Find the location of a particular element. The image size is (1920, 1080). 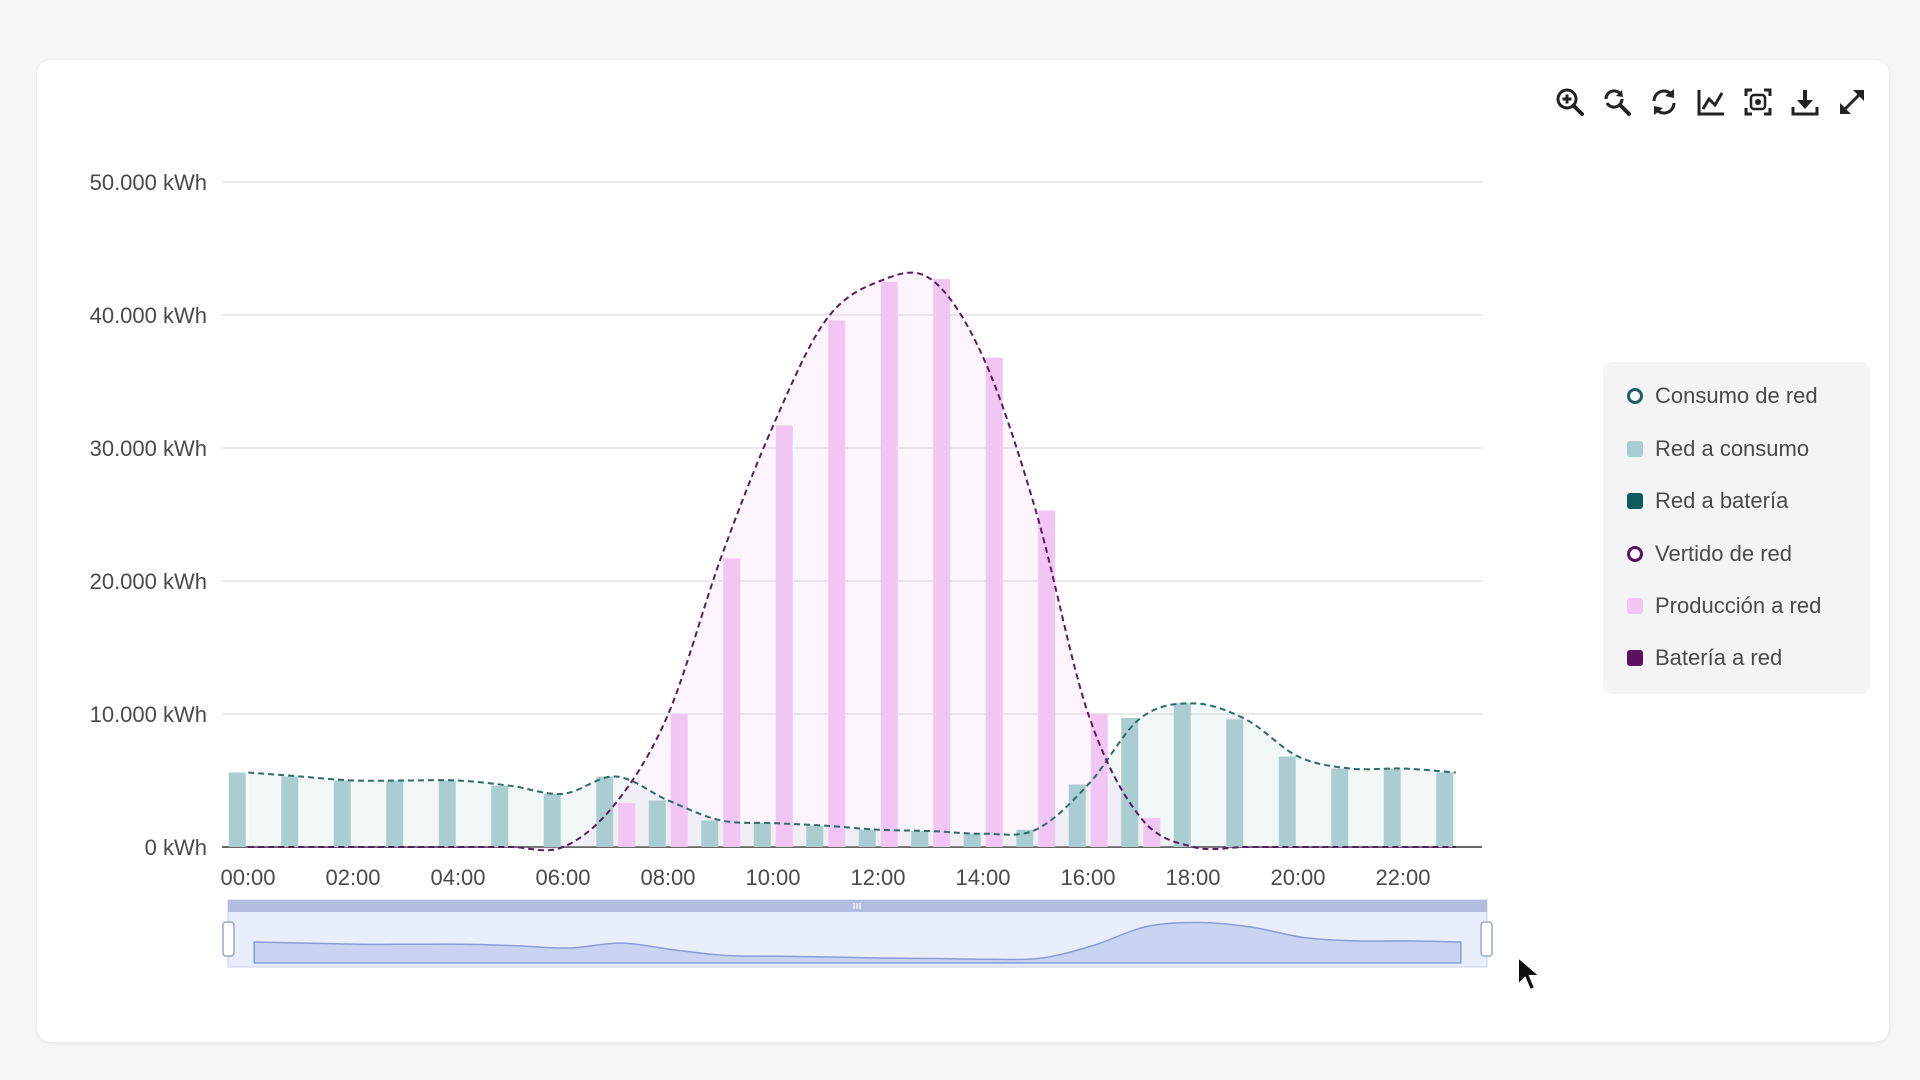

y-tick-label: 10.000 kWh is located at coordinates (148, 714).